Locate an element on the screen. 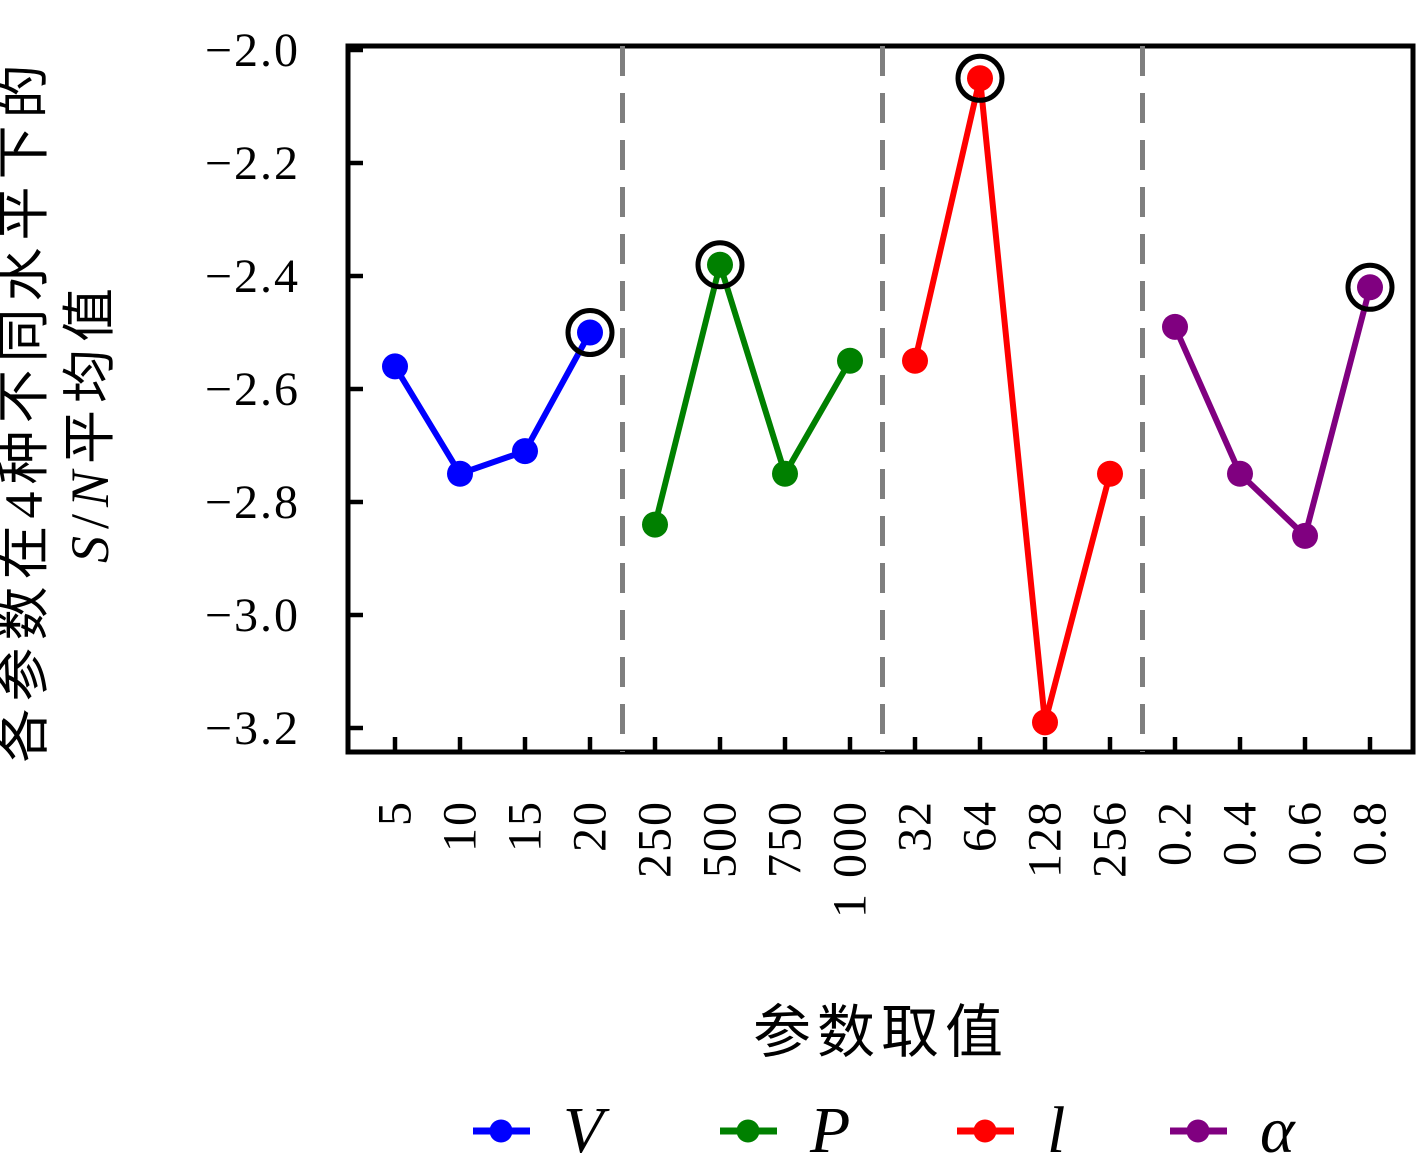  group-y-axis-ticks: −2.0 −2.2 −2.4 −2.6 −2.8 −3.0 −3.2 is located at coordinates (284, 389).